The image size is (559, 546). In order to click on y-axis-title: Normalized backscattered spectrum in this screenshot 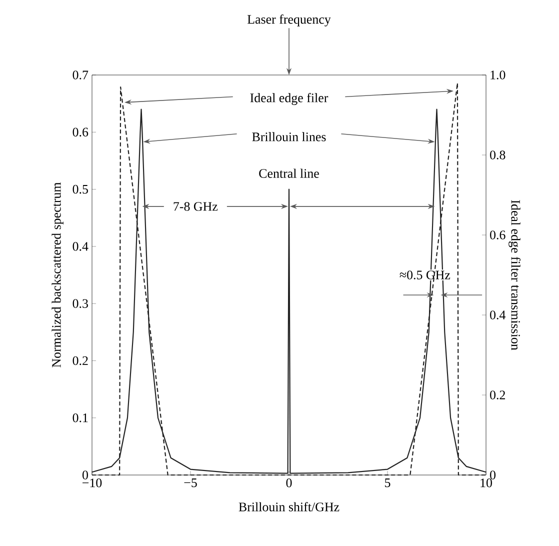, I will do `click(58, 275)`.